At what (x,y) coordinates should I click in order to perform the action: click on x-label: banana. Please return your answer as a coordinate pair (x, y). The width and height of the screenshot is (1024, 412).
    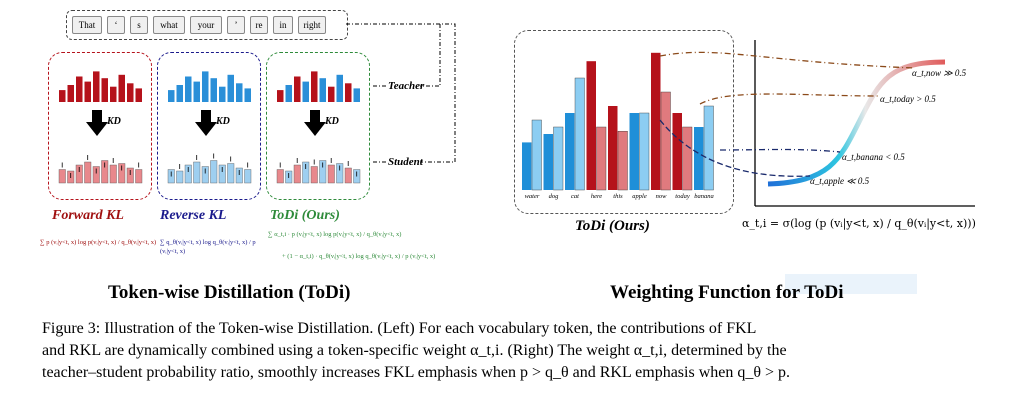
    Looking at the image, I should click on (704, 196).